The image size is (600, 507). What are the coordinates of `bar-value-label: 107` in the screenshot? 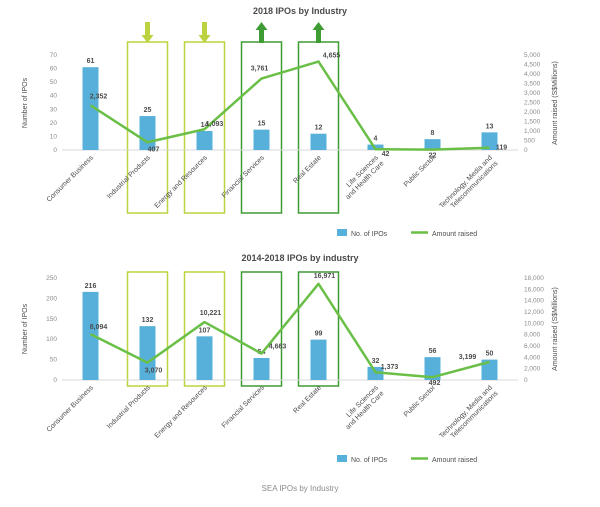 It's located at (205, 330).